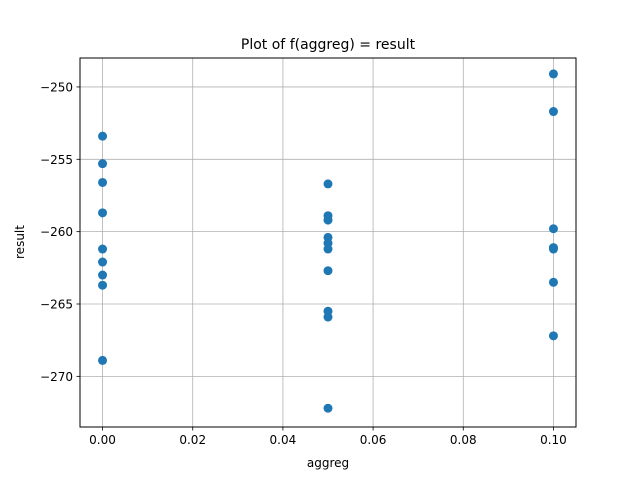  I want to click on y-tick-label: −255, so click(56, 160).